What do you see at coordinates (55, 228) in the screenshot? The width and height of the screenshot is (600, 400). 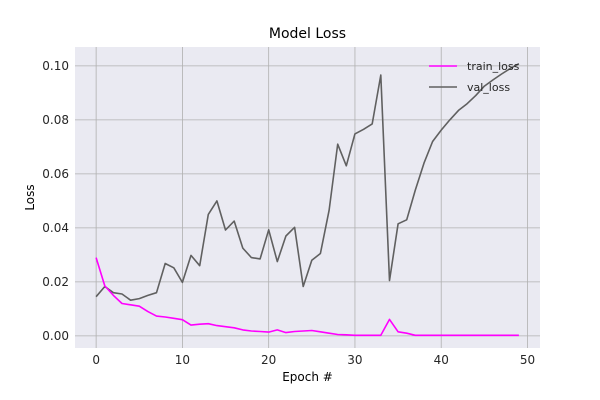 I see `y-tick-label: 0.04` at bounding box center [55, 228].